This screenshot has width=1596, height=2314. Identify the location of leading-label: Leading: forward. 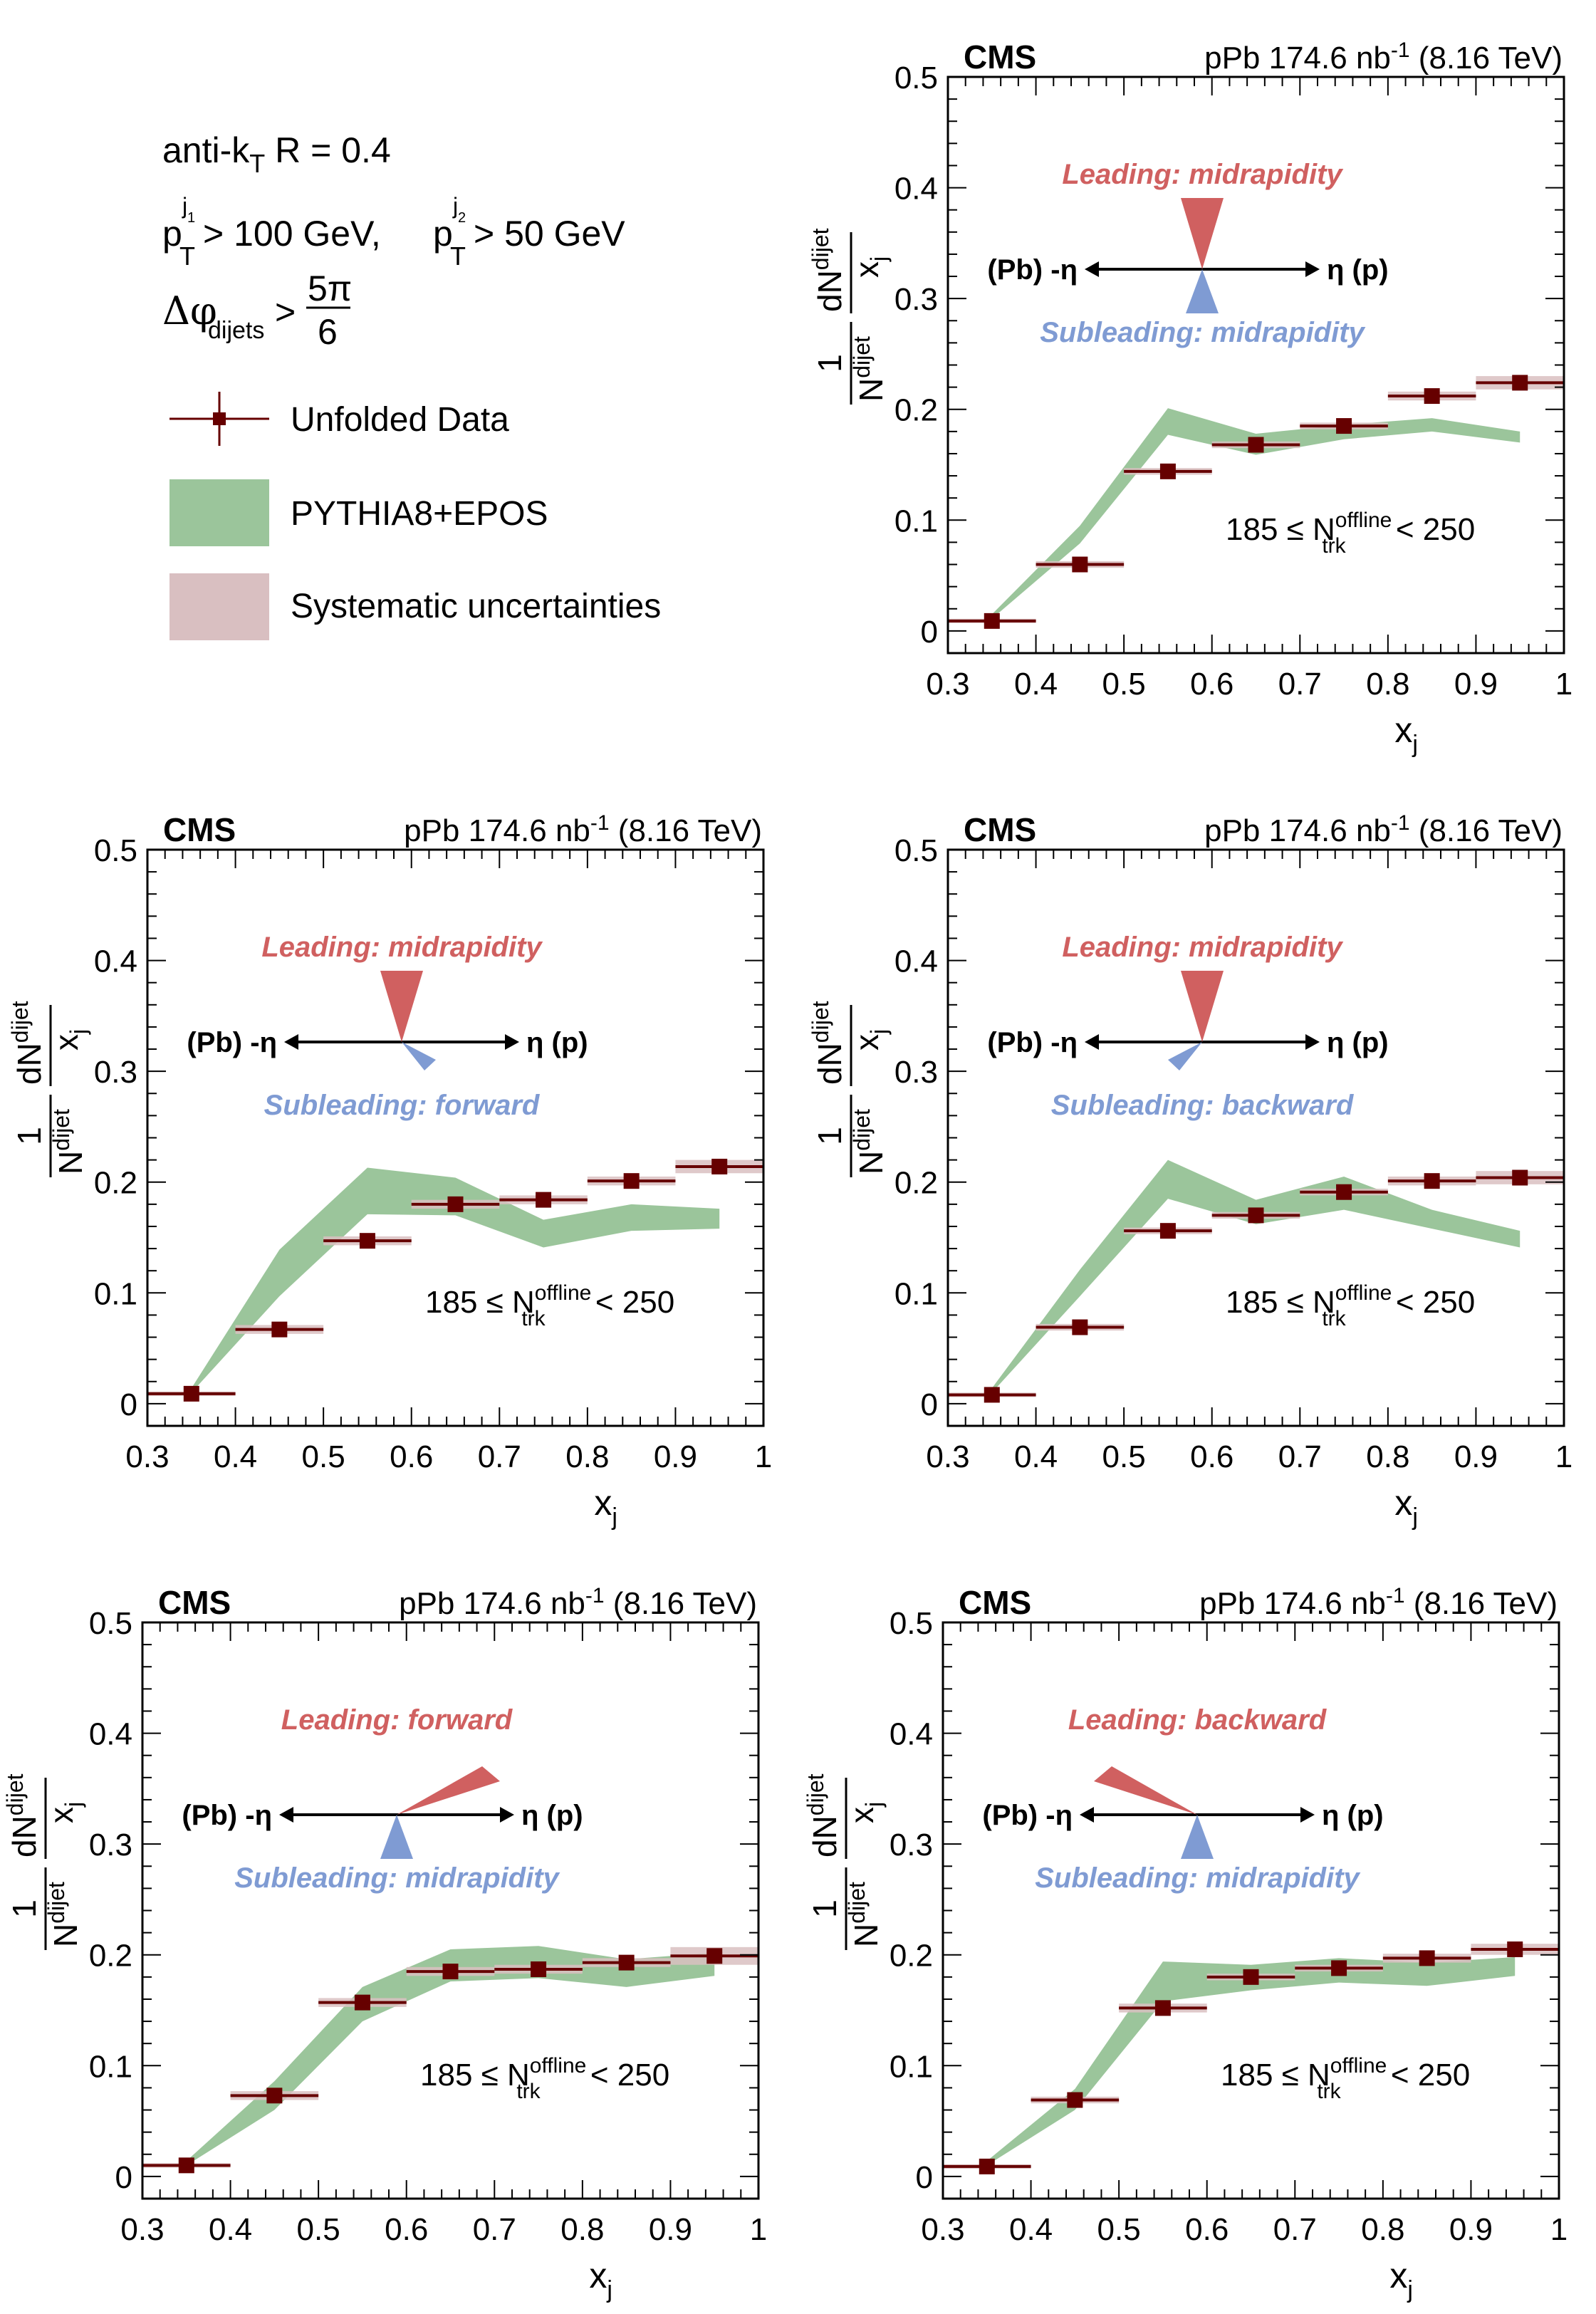
(397, 1720).